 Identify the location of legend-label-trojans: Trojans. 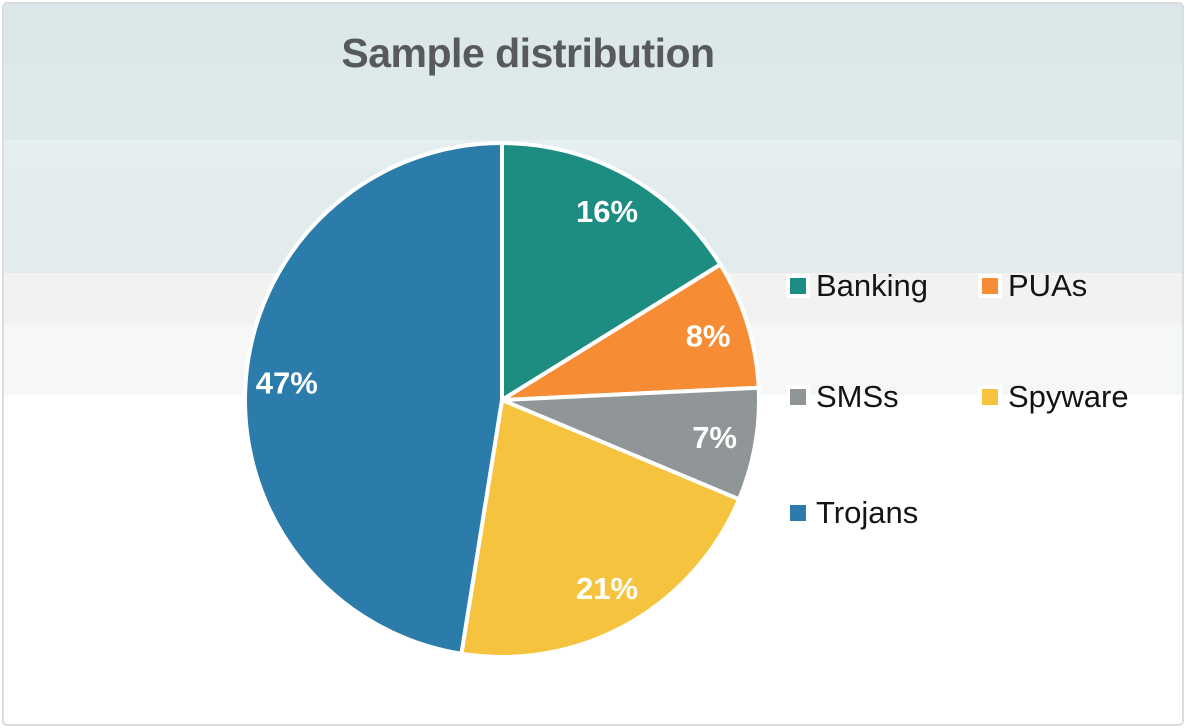
(867, 512).